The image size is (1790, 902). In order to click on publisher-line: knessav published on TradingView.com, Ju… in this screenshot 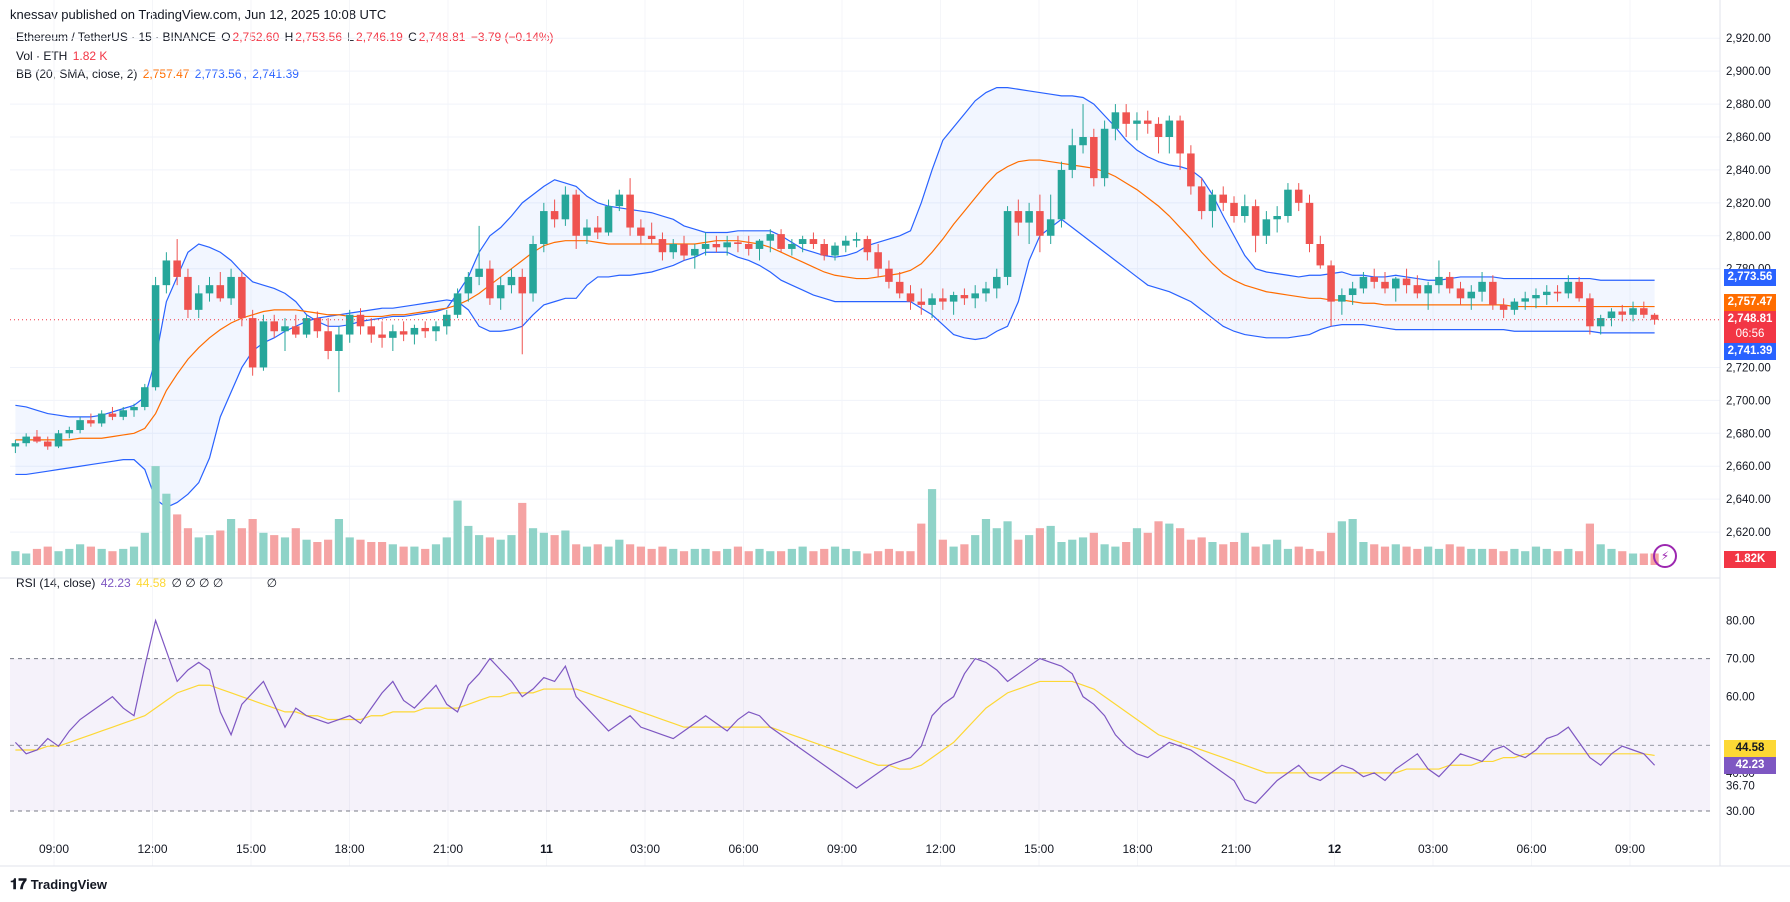, I will do `click(198, 14)`.